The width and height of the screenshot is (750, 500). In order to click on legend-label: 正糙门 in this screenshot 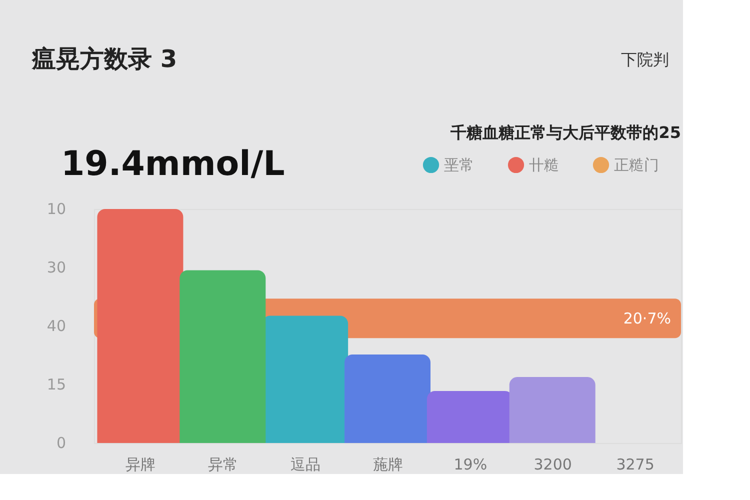, I will do `click(636, 165)`.